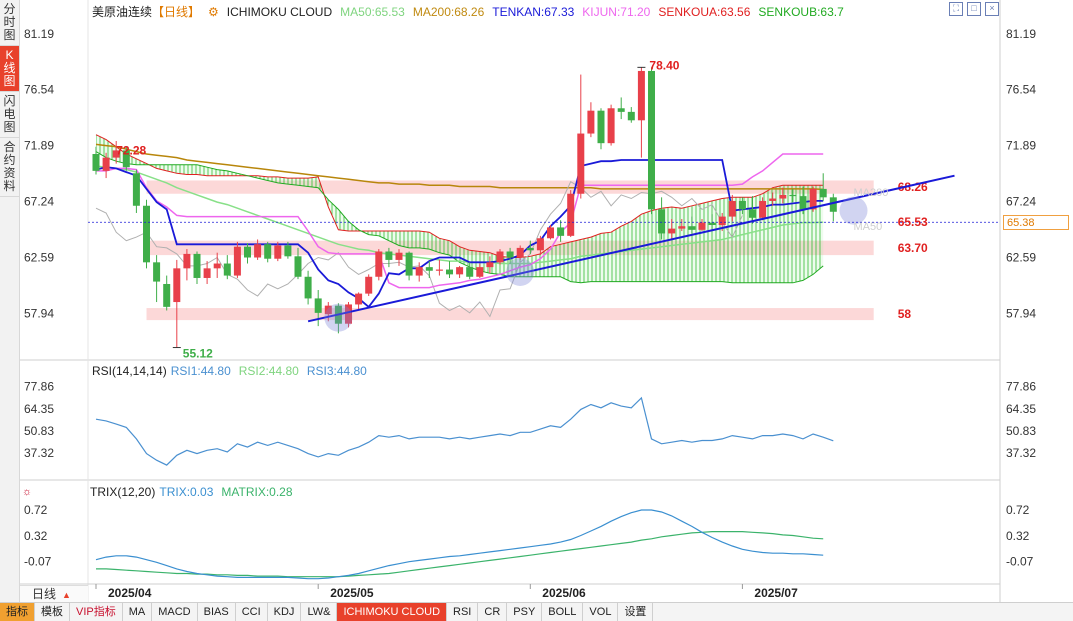 This screenshot has height=621, width=1073. I want to click on tab-cr: CR, so click(493, 612).